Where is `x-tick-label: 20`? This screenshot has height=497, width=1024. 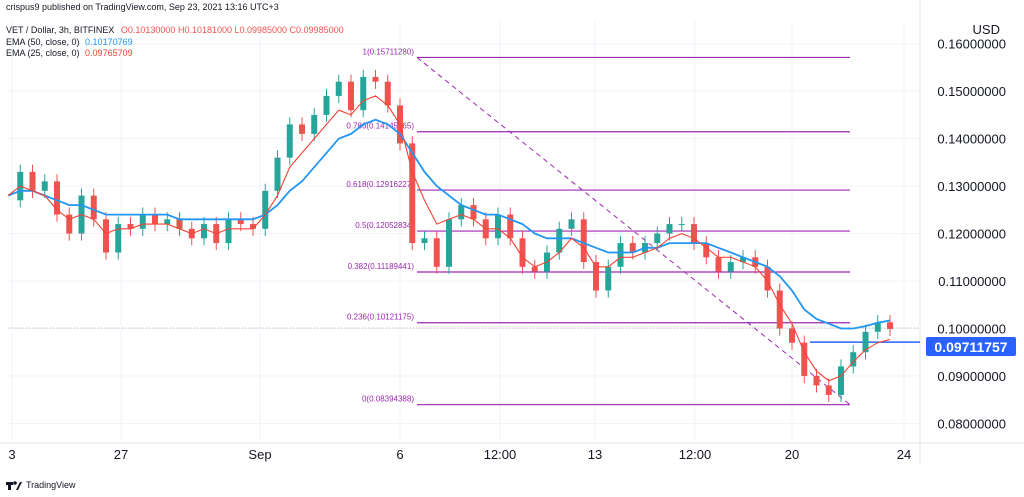
x-tick-label: 20 is located at coordinates (792, 454).